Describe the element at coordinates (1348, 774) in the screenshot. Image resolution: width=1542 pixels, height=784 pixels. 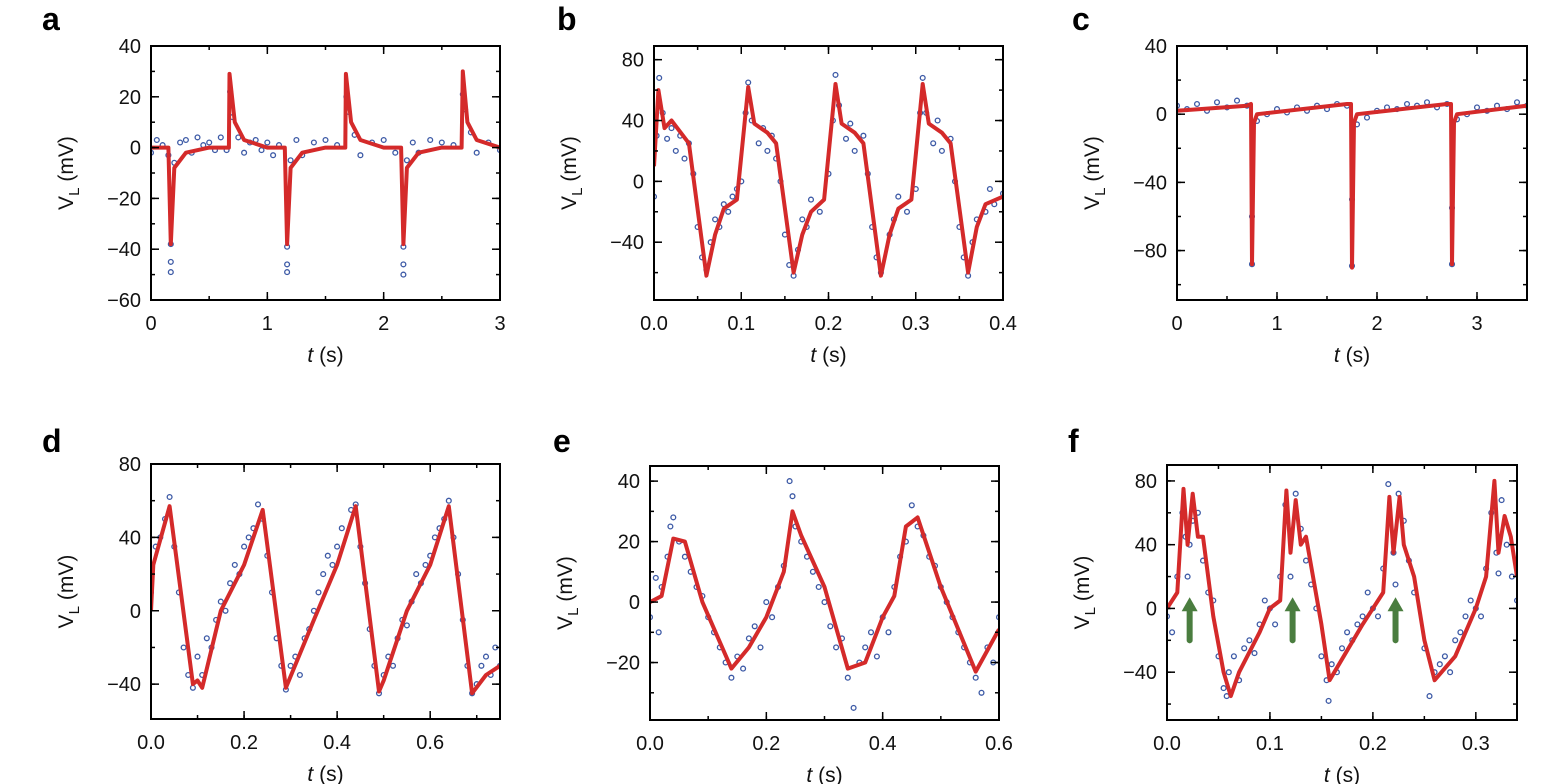
I see `x-axis-unit: (s)` at that location.